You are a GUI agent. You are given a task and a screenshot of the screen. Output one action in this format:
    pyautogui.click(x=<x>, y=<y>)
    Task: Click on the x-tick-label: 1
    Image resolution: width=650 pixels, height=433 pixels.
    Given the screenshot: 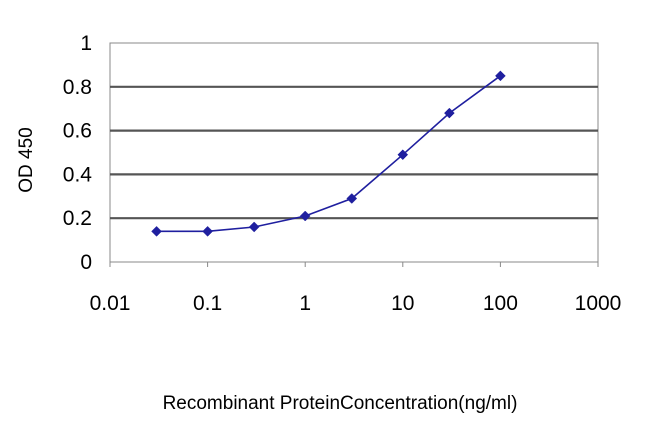 What is the action you would take?
    pyautogui.click(x=305, y=303)
    